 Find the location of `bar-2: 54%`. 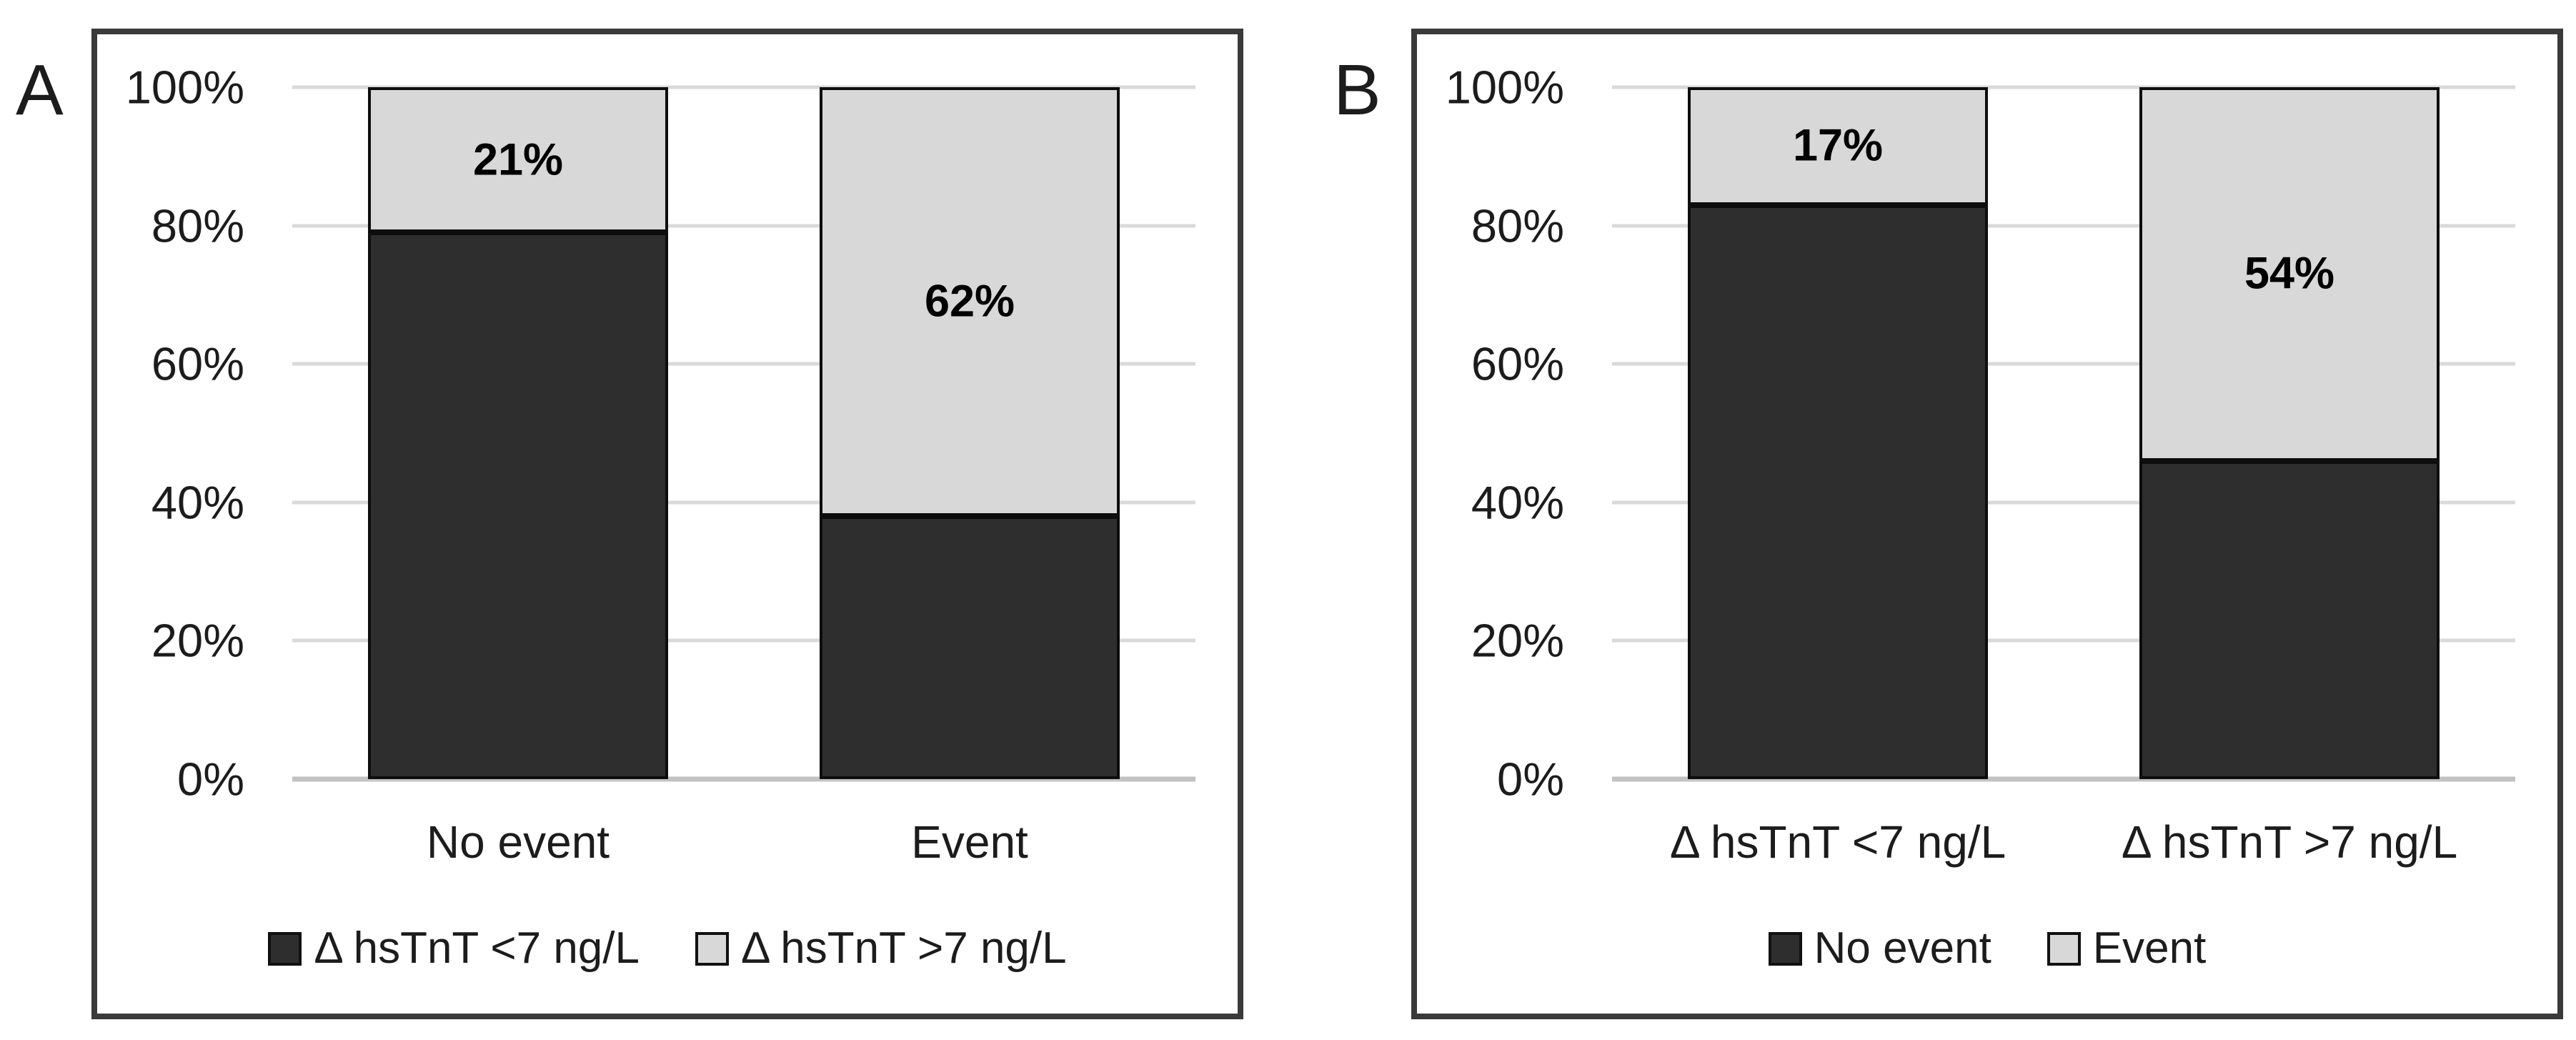

bar-2: 54% is located at coordinates (2289, 433).